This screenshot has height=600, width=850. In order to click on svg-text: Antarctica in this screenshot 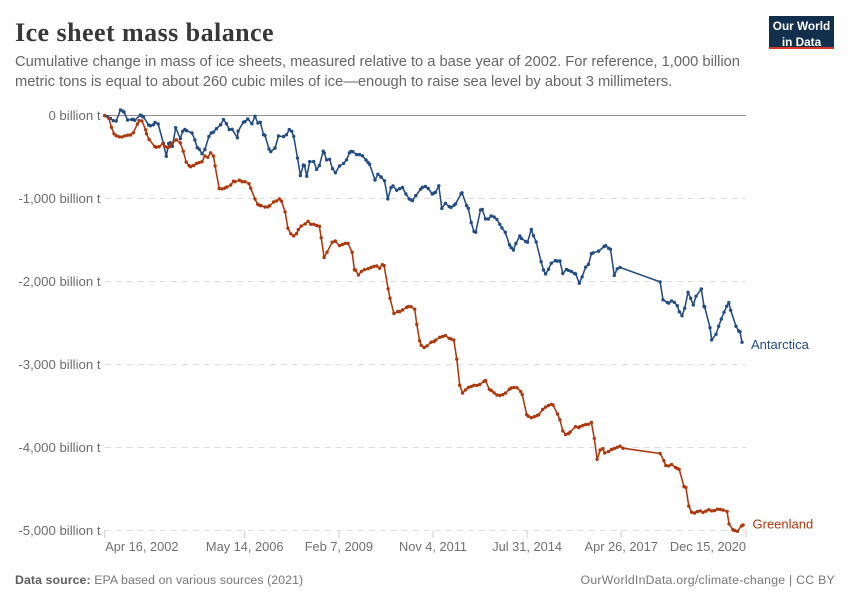, I will do `click(780, 344)`.